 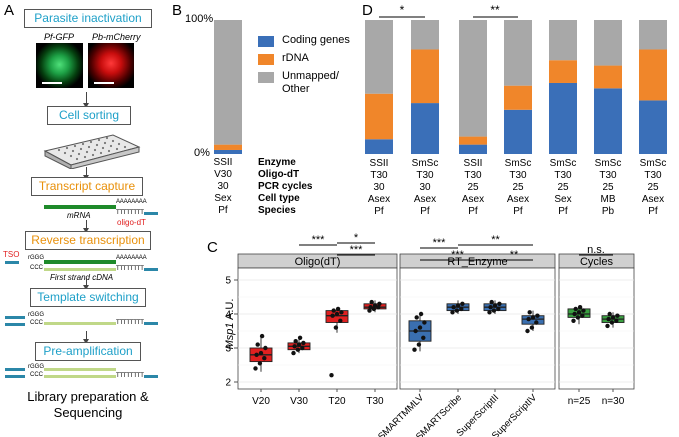 What do you see at coordinates (88, 18) in the screenshot?
I see `step-parasite-inactivation: Parasite inactivation` at bounding box center [88, 18].